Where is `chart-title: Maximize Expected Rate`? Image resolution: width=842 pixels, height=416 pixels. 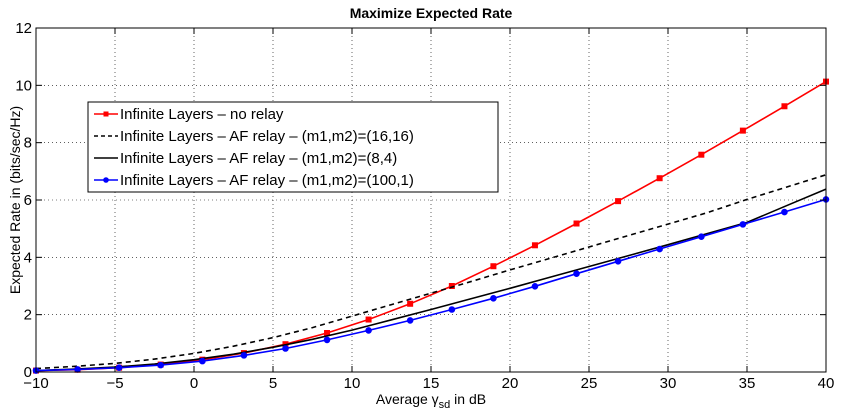
chart-title: Maximize Expected Rate is located at coordinates (431, 13).